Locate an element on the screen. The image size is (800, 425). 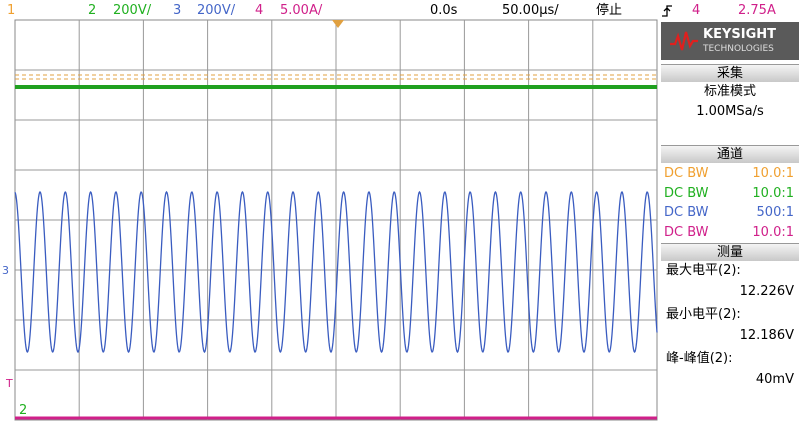
measure-value: 40mV is located at coordinates (774, 379).